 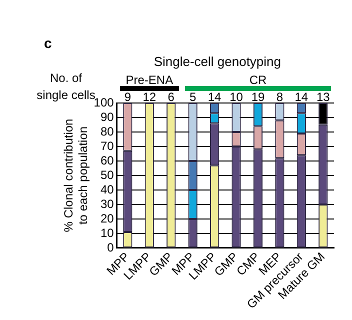 I want to click on annotation: 8, so click(x=280, y=97).